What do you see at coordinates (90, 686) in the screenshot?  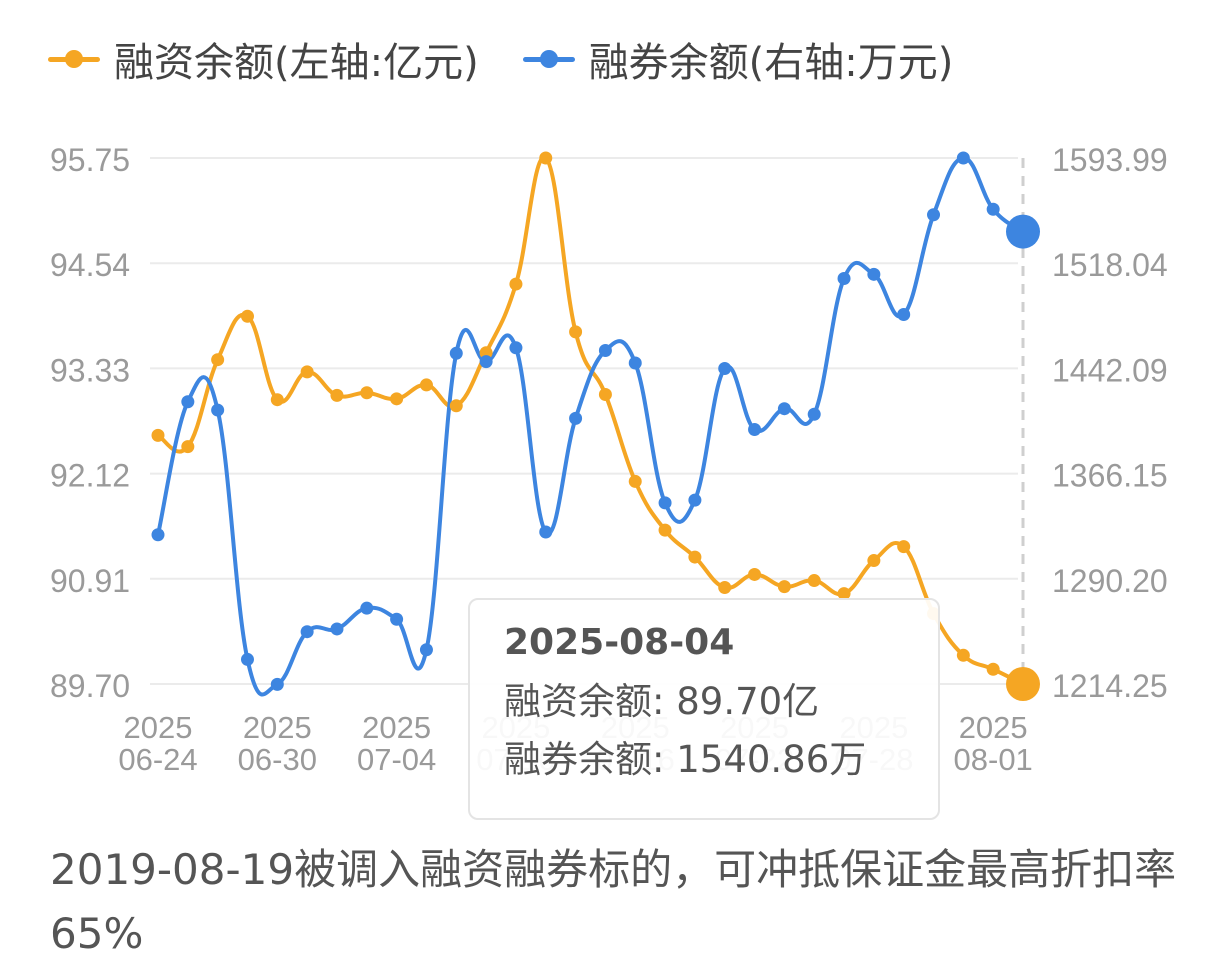 I see `y-left-tick-label: 89.70` at bounding box center [90, 686].